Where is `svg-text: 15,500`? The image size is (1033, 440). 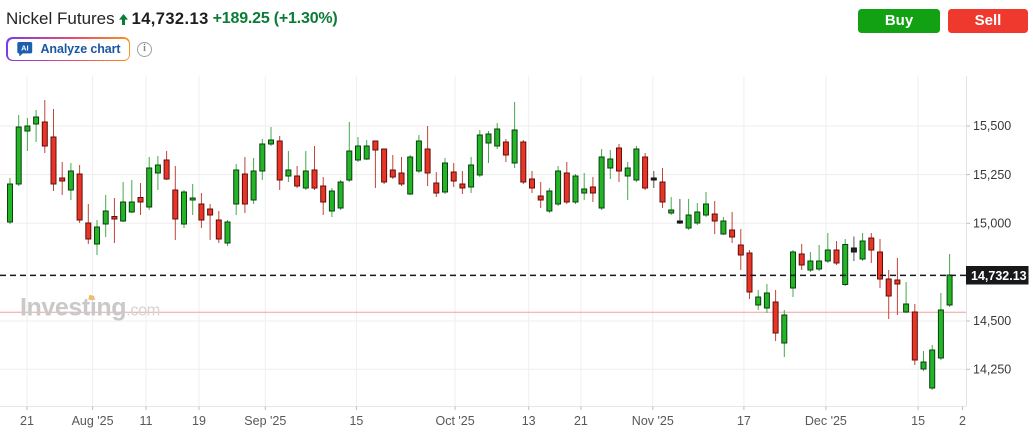 svg-text: 15,500 is located at coordinates (992, 126).